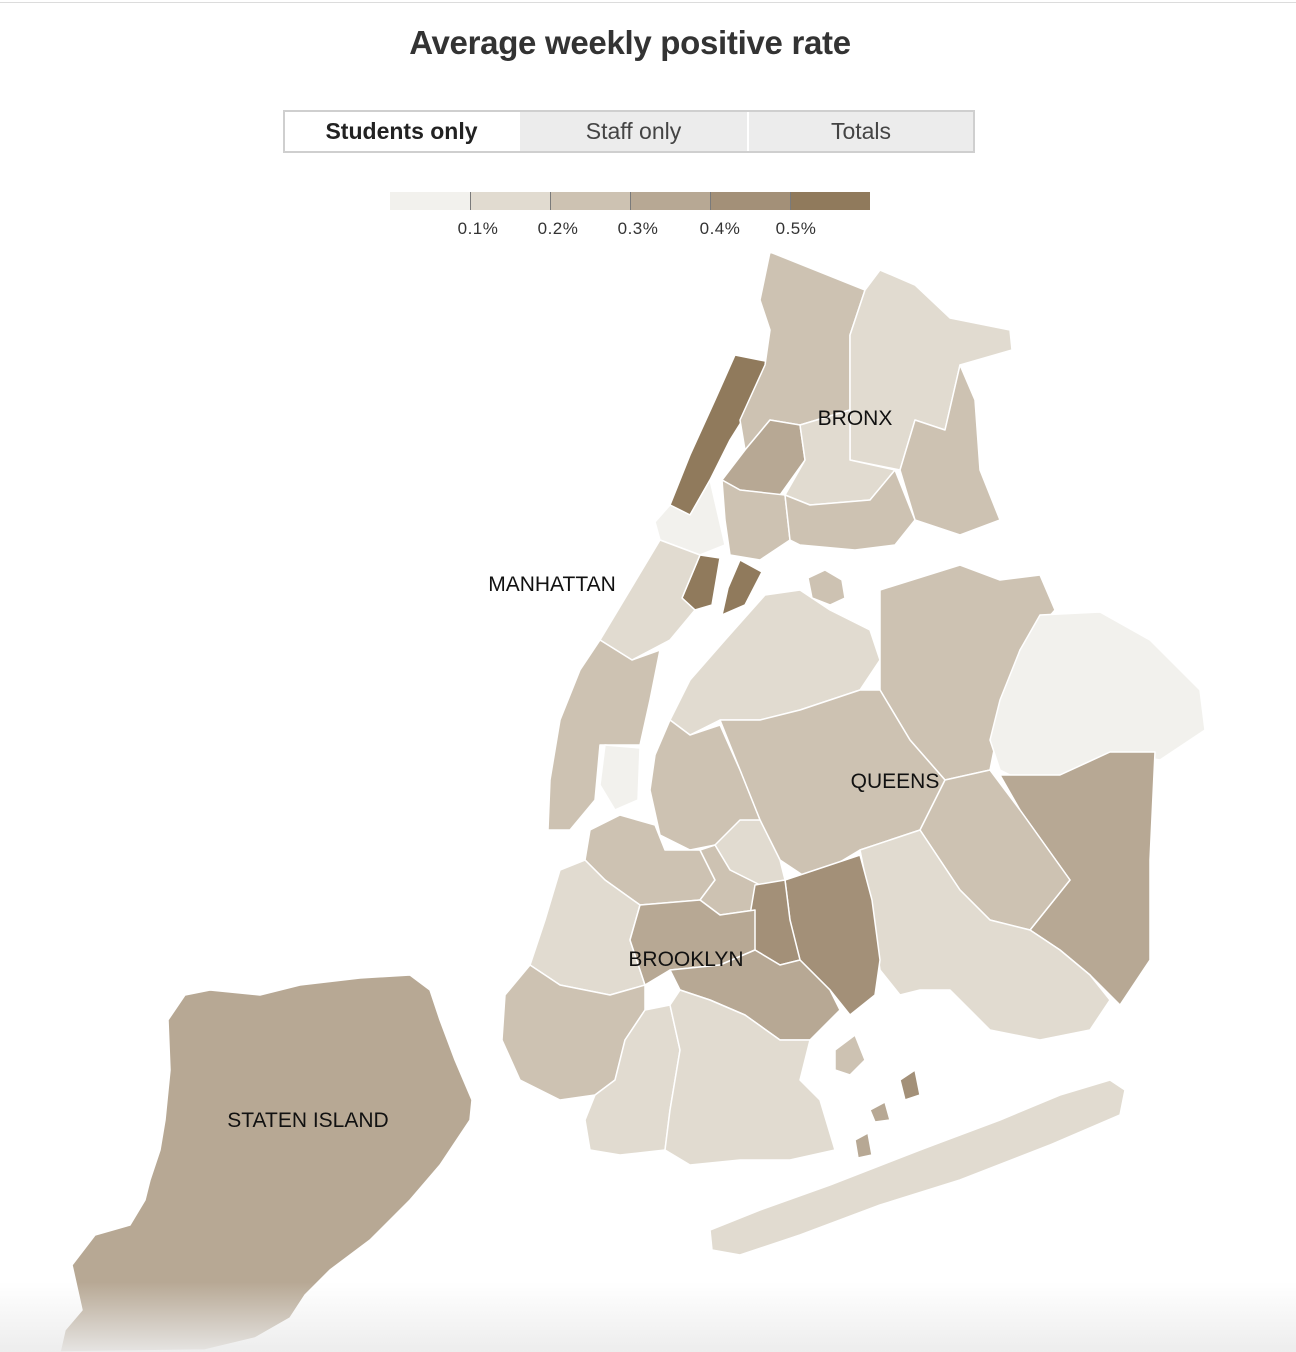  Describe the element at coordinates (630, 216) in the screenshot. I see `color-legend: 0.1% 0.2% 0.3% 0.4% 0.5%` at that location.